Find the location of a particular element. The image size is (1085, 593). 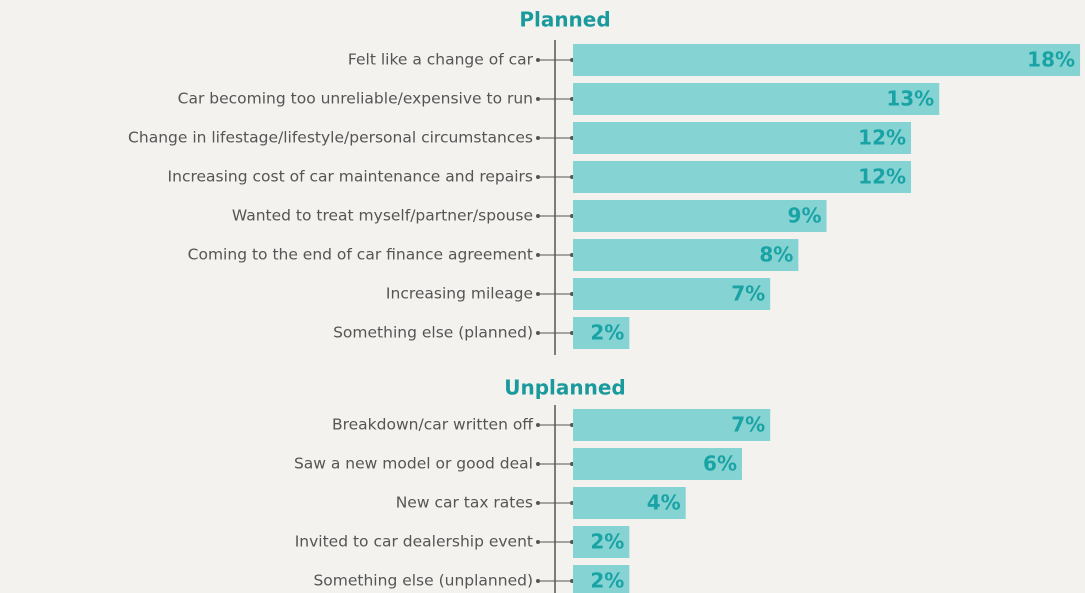

value-label: 13% is located at coordinates (910, 99).